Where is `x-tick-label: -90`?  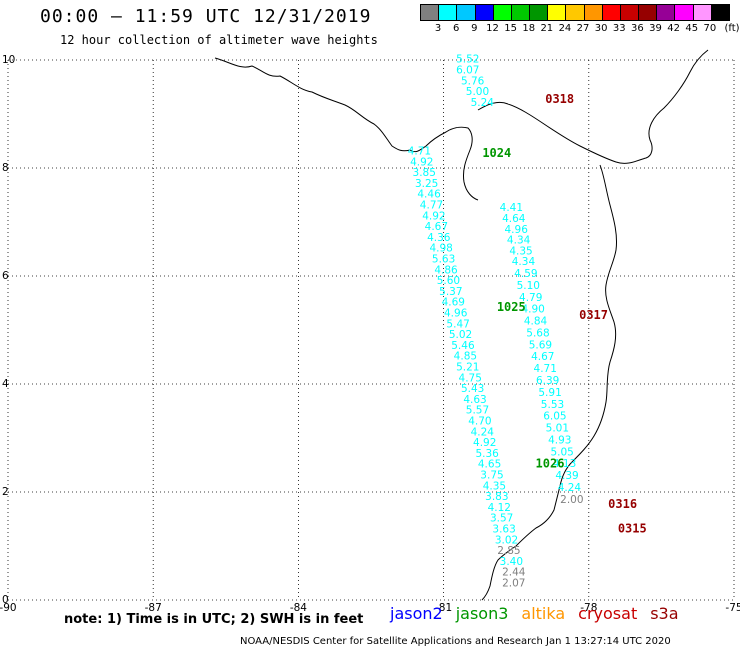
x-tick-label: -90 is located at coordinates (8, 608).